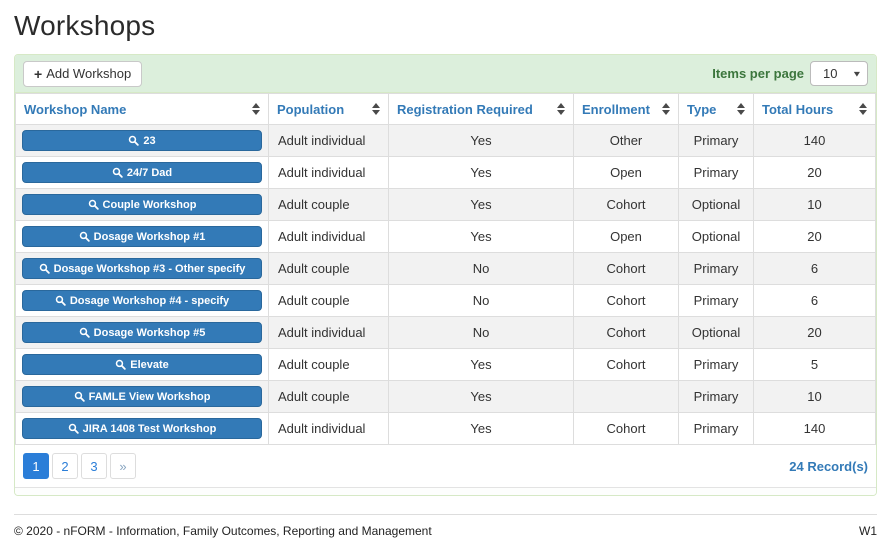 This screenshot has width=891, height=558. Describe the element at coordinates (445, 491) in the screenshot. I see `panel-footer-strip` at that location.